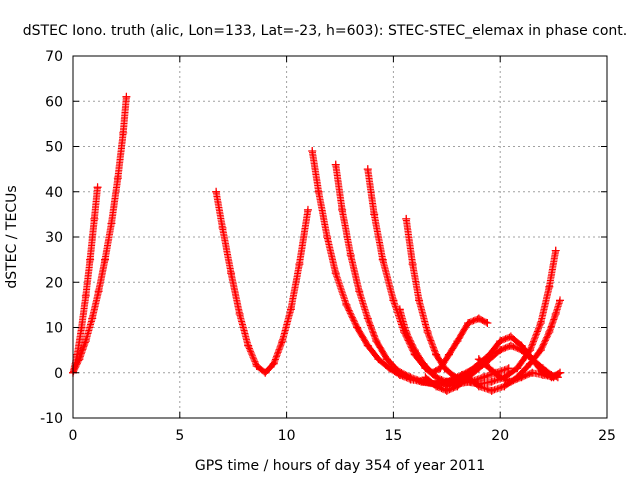 The image size is (640, 480). Describe the element at coordinates (54, 193) in the screenshot. I see `y-tick-label: 40` at that location.